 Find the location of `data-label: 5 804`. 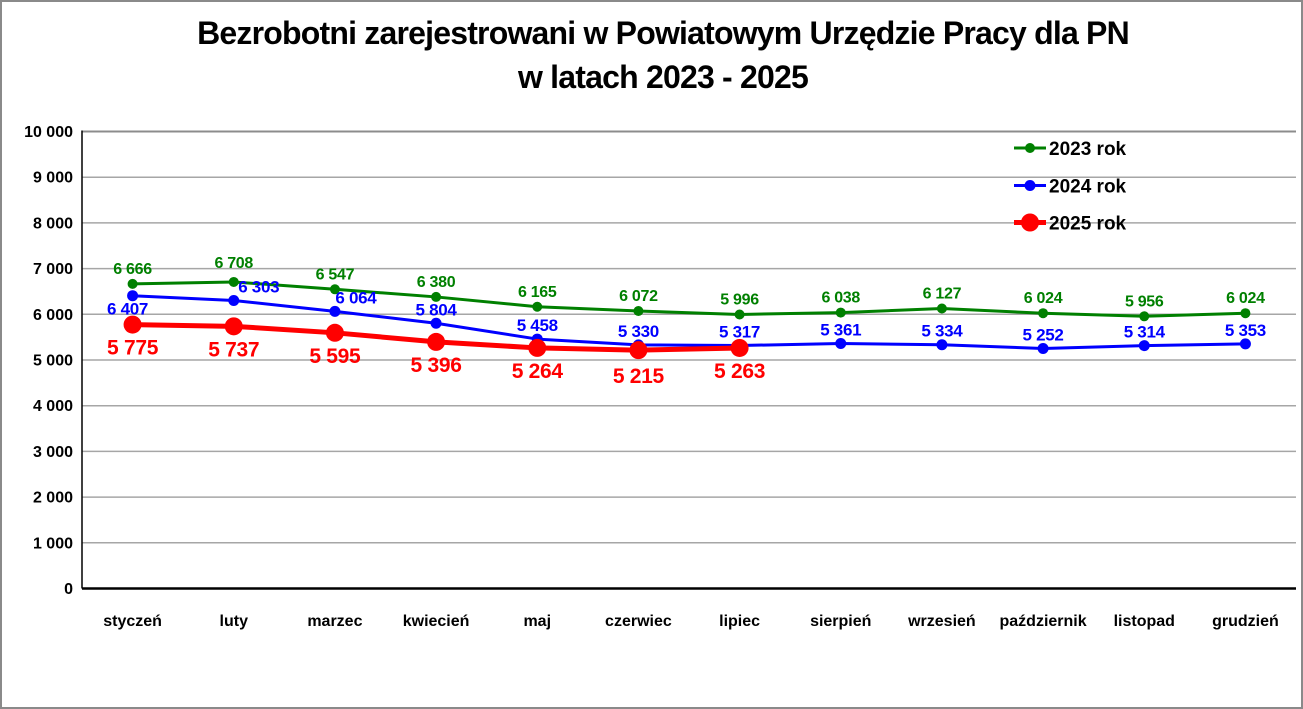

data-label: 5 804 is located at coordinates (437, 309).